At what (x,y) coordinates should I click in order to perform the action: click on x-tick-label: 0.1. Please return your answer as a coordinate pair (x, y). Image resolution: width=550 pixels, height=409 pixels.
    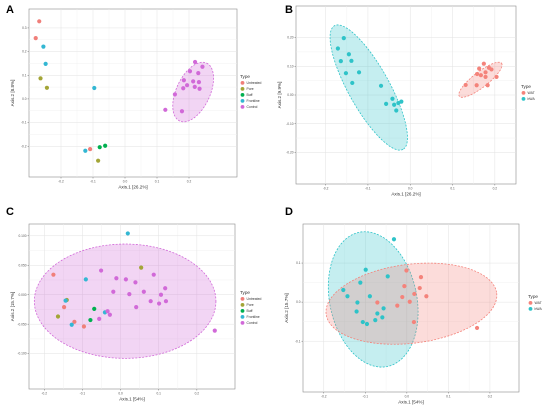
    Looking at the image, I should click on (158, 394).